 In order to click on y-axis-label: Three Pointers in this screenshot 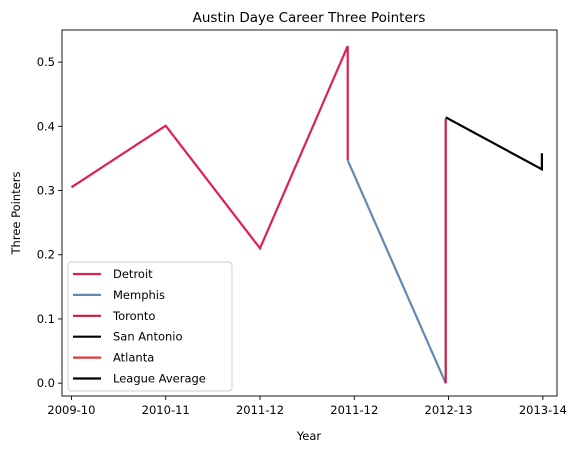, I will do `click(16, 214)`.